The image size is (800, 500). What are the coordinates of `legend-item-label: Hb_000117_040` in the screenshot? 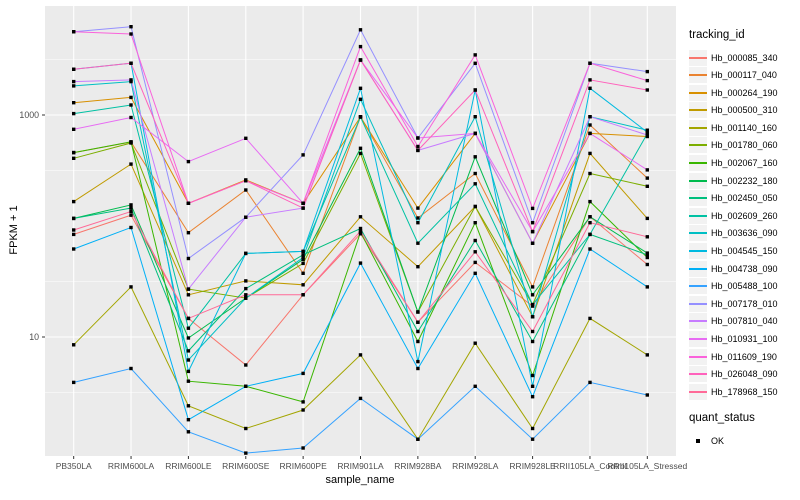 It's located at (744, 75).